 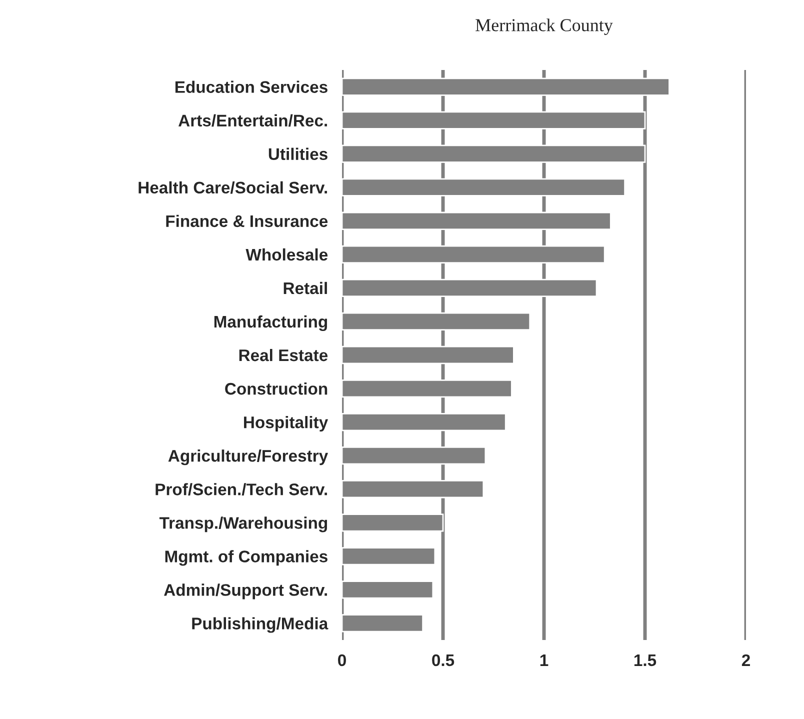 What do you see at coordinates (746, 660) in the screenshot?
I see `x-tick-label: 2` at bounding box center [746, 660].